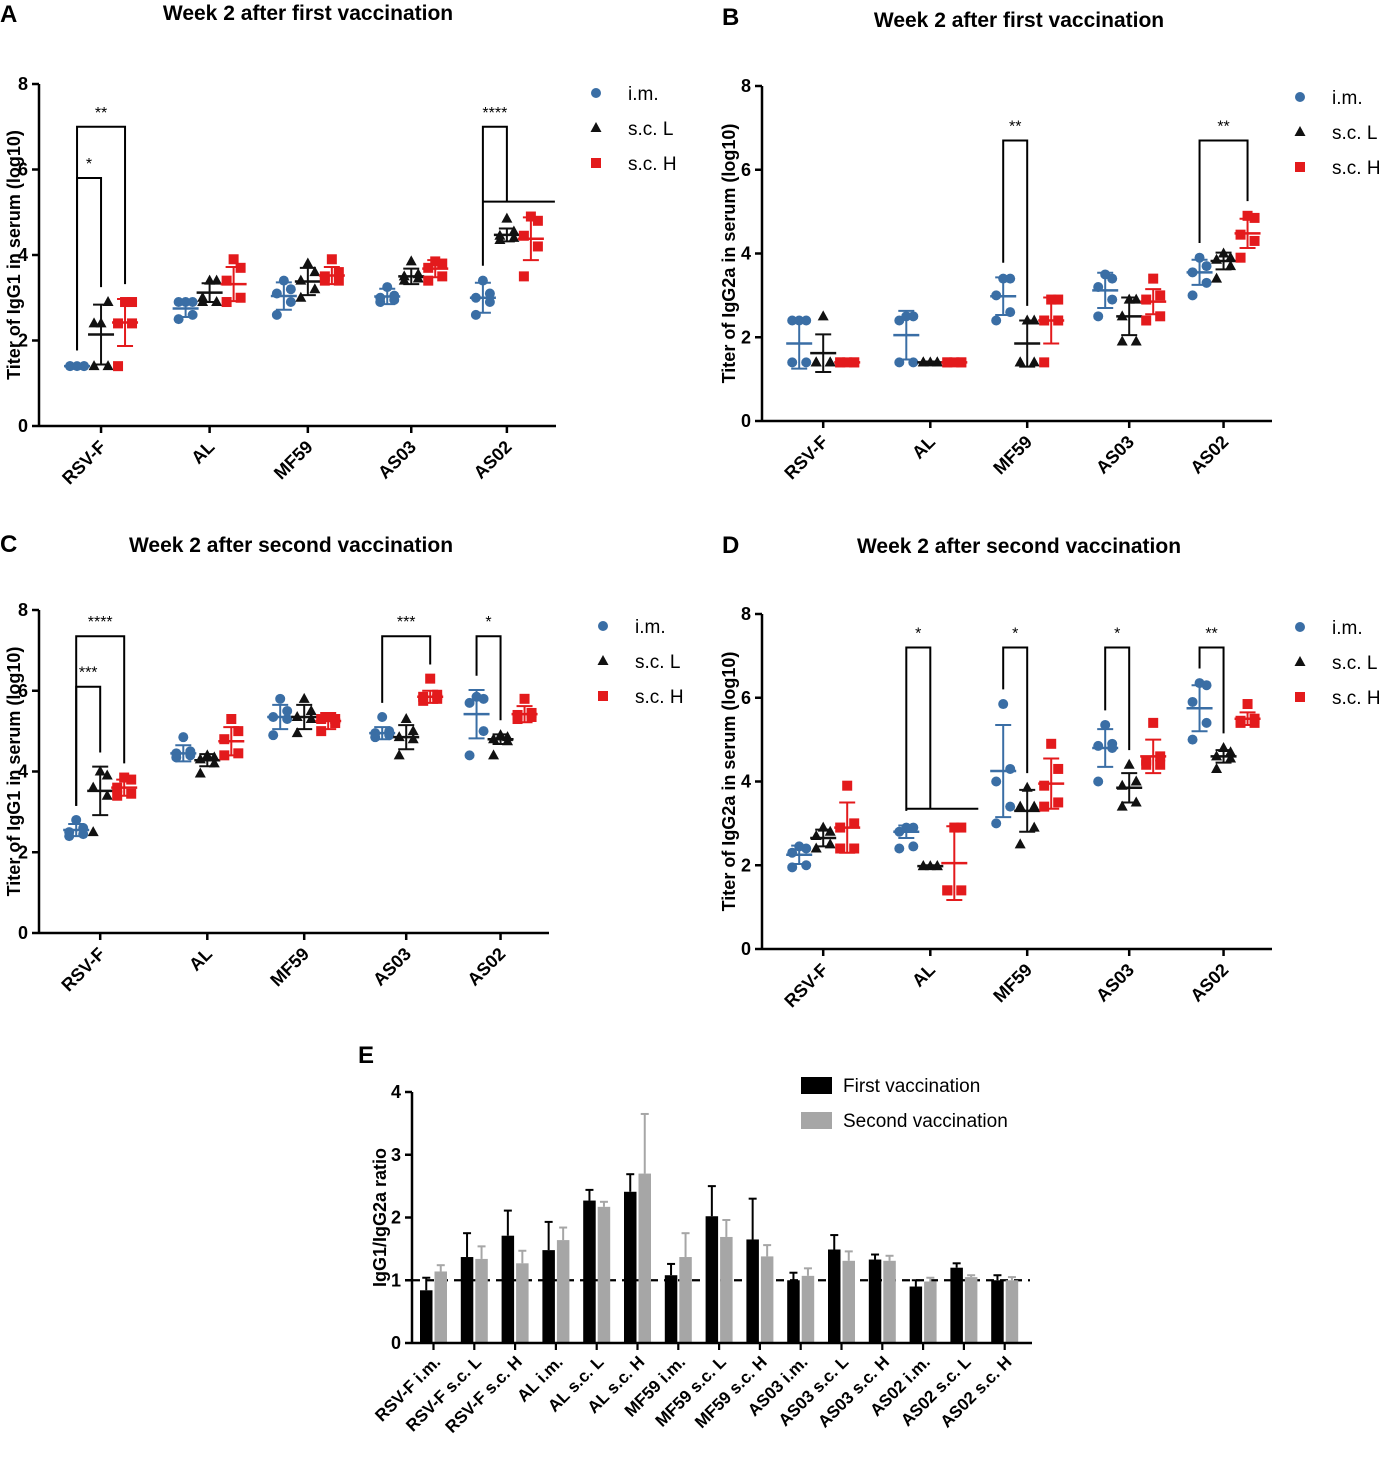  I want to click on significance-label: ****, so click(494, 113).